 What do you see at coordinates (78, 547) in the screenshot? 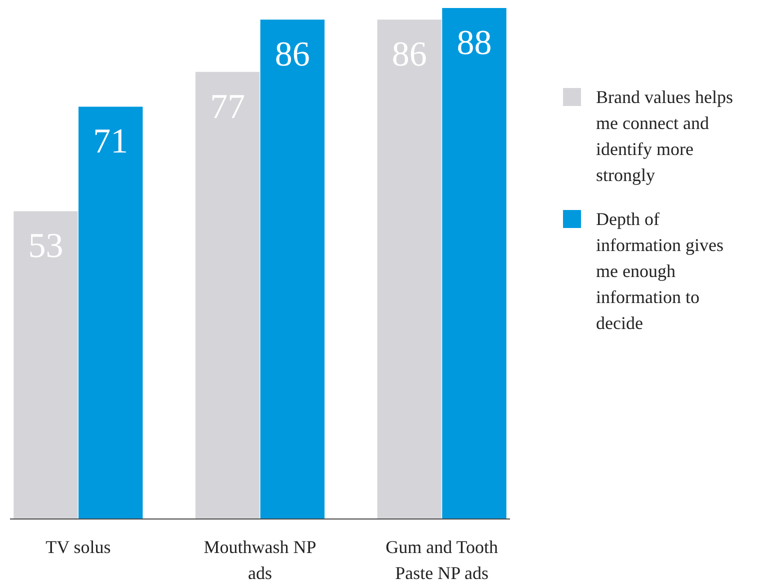
I see `x-tick-label: TV solus` at bounding box center [78, 547].